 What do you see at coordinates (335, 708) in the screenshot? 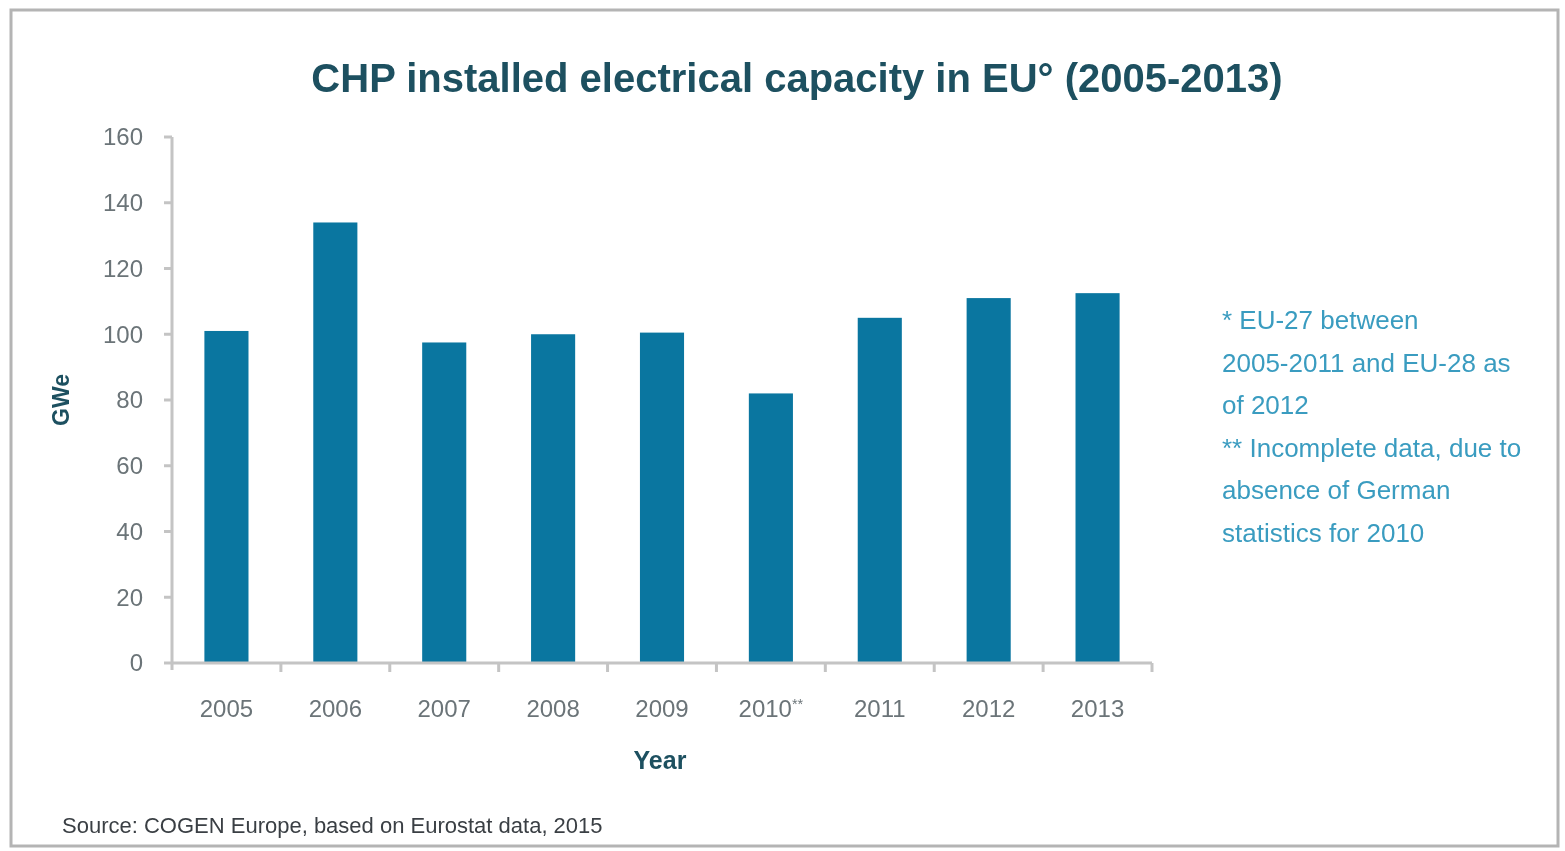
I see `x-tick-label: 2006` at bounding box center [335, 708].